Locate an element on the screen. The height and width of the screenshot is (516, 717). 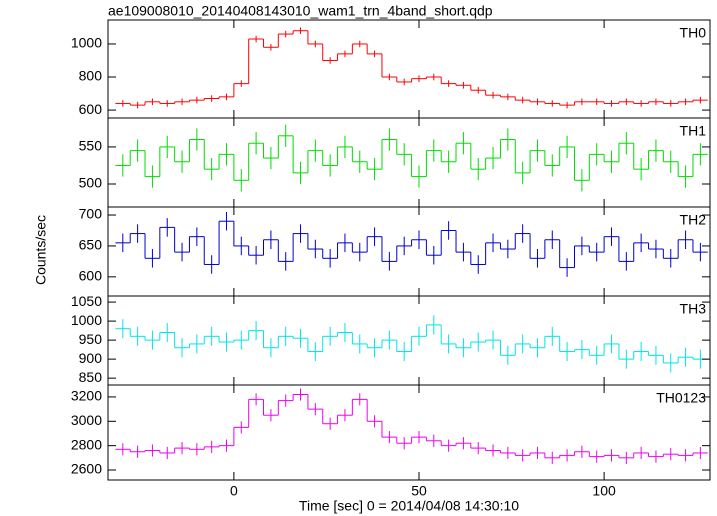
y-tick-label: 2600 is located at coordinates (86, 469).